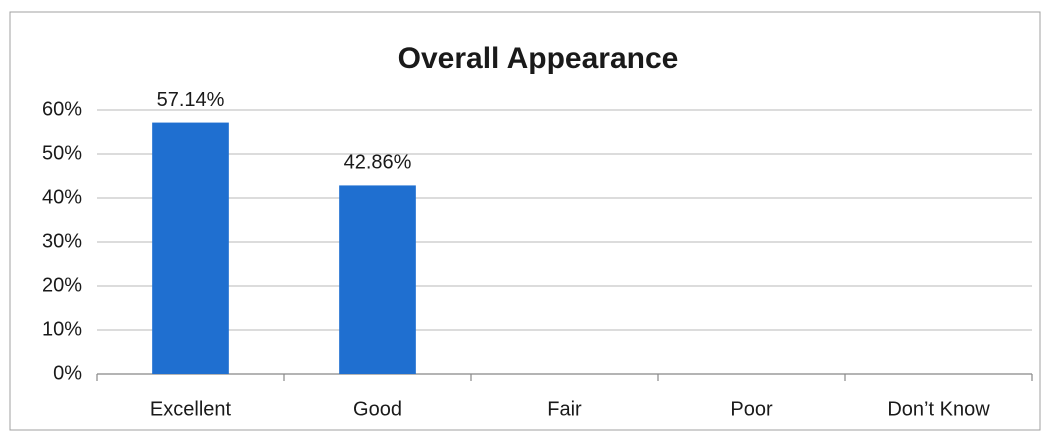 This screenshot has width=1049, height=434. What do you see at coordinates (62, 241) in the screenshot?
I see `y-tick-label: 30%` at bounding box center [62, 241].